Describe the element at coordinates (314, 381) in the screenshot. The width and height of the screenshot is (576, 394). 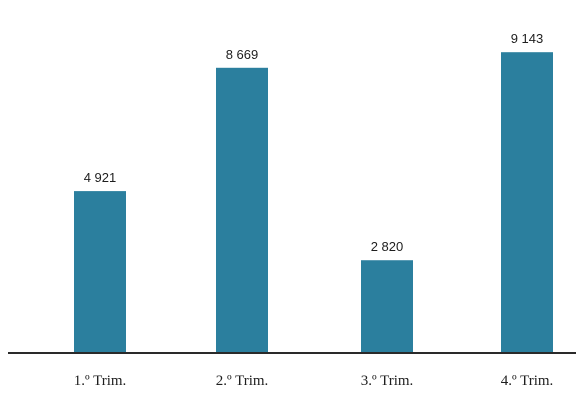
I see `x-tick-labels-layer: 1.º Trim. 2.º Trim. 3.º Trim. 4.º Trim.` at that location.